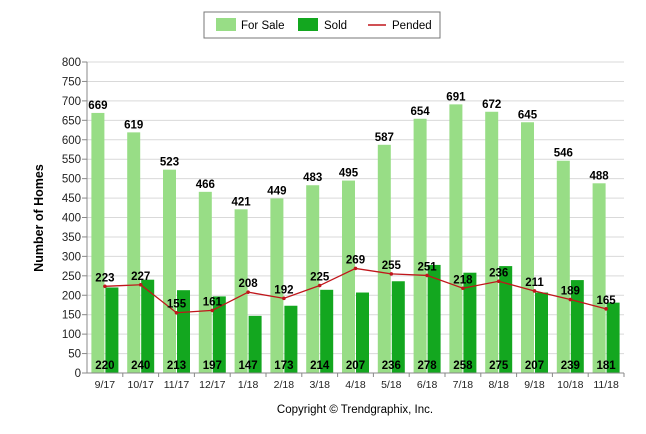 The height and width of the screenshot is (434, 646). What do you see at coordinates (71, 238) in the screenshot?
I see `y-tick-label: 350` at bounding box center [71, 238].